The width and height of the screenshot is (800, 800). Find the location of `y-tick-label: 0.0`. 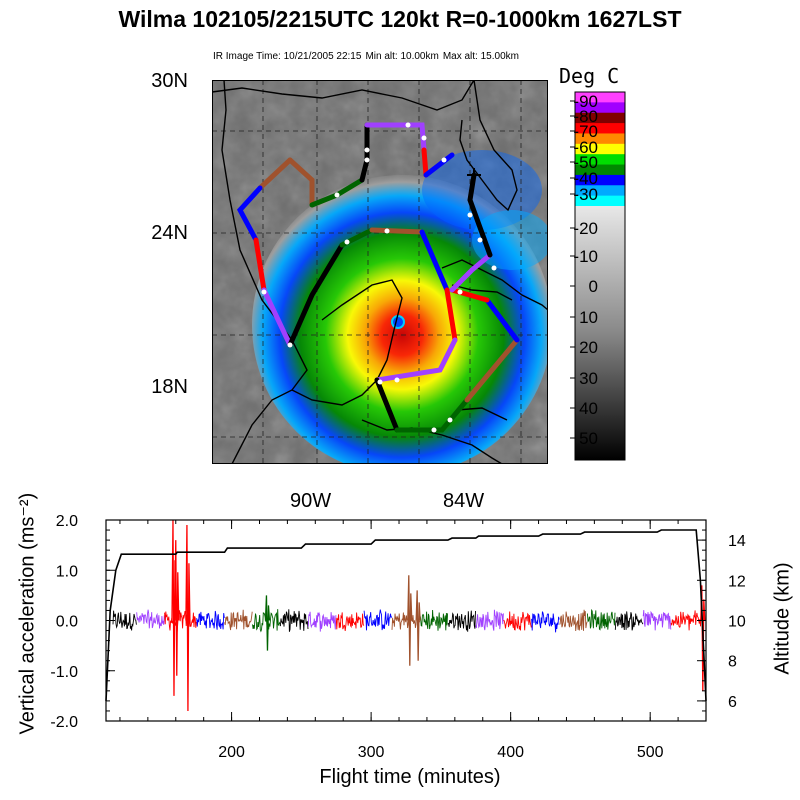

y-tick-label: 0.0 is located at coordinates (67, 622).